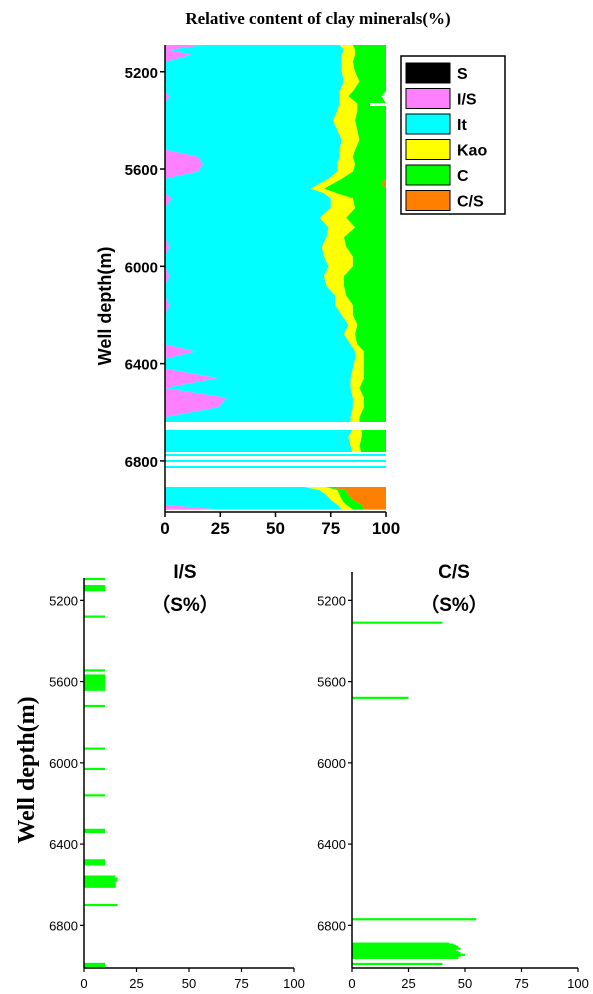  What do you see at coordinates (331, 600) in the screenshot?
I see `cs-y-tick-label: 5200` at bounding box center [331, 600].